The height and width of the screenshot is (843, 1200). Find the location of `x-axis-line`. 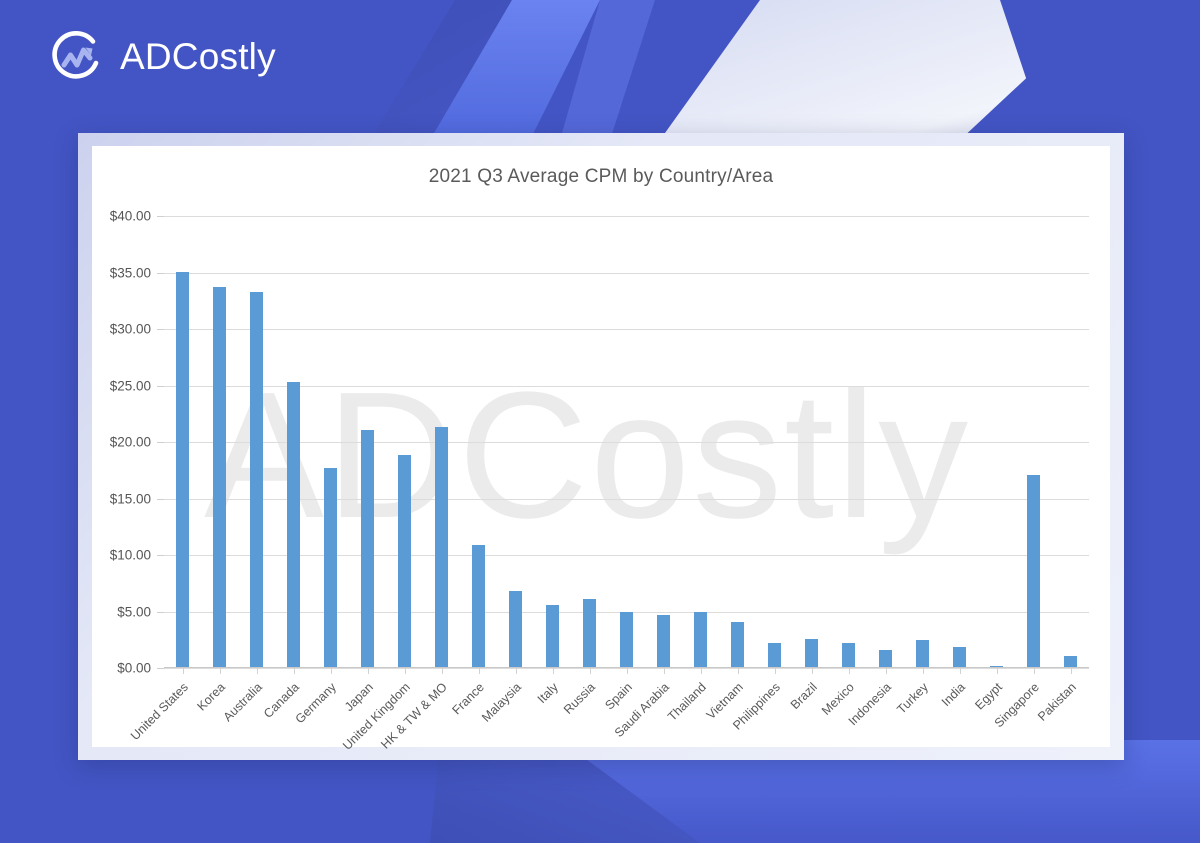

x-axis-line is located at coordinates (626, 667).